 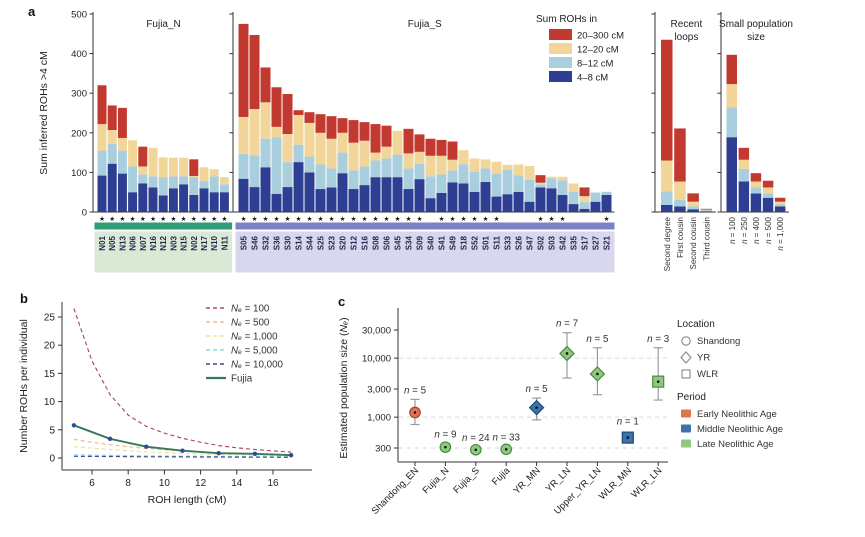 I want to click on bar-N12: ★ N12, so click(x=163, y=204).